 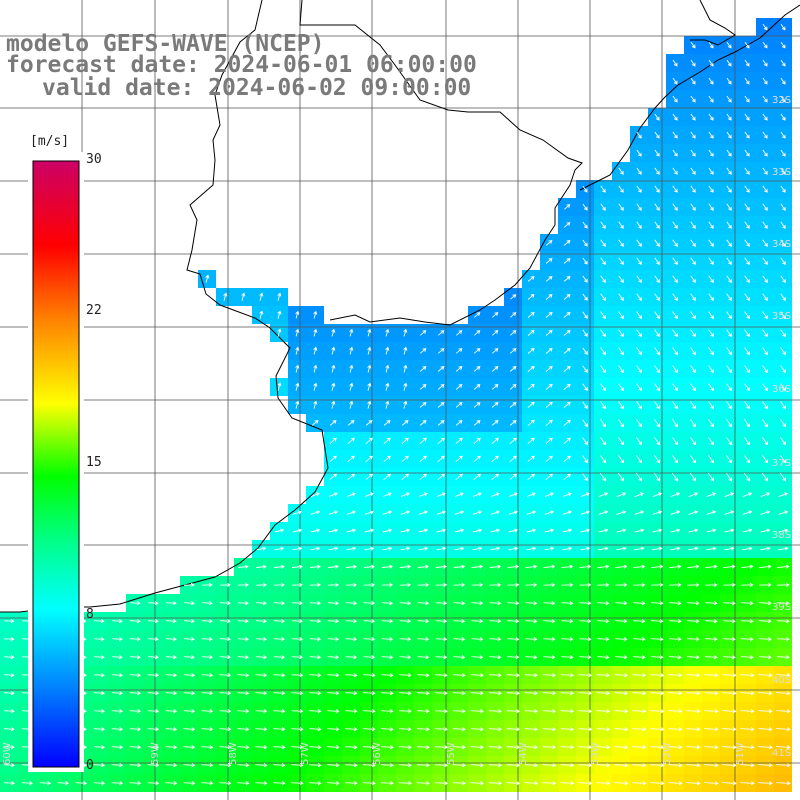 I want to click on colorbar, so click(x=56, y=464).